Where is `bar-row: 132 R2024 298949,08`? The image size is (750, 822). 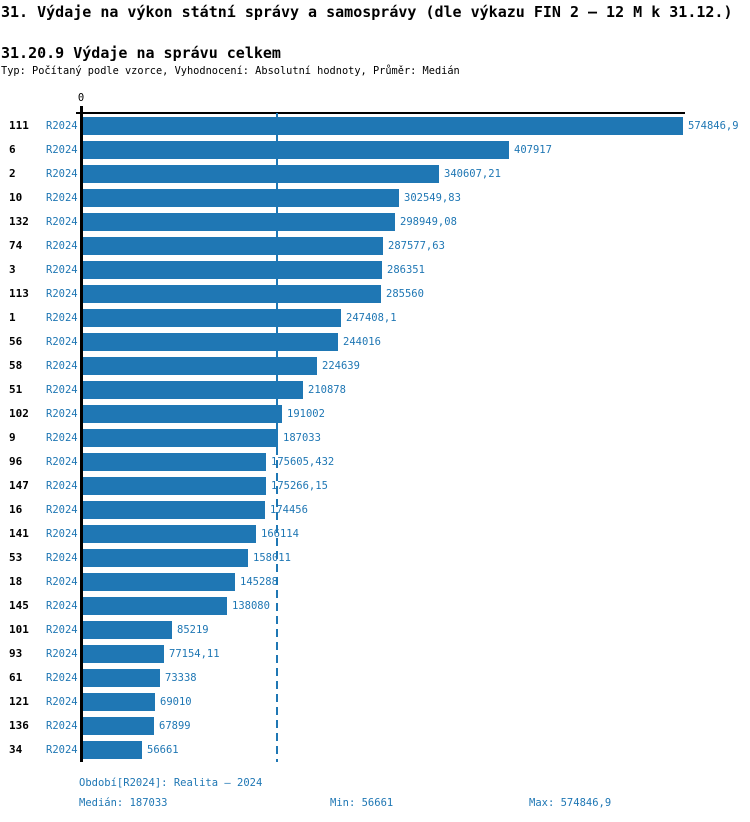
bar-row: 132 R2024 298949,08 is located at coordinates (375, 222).